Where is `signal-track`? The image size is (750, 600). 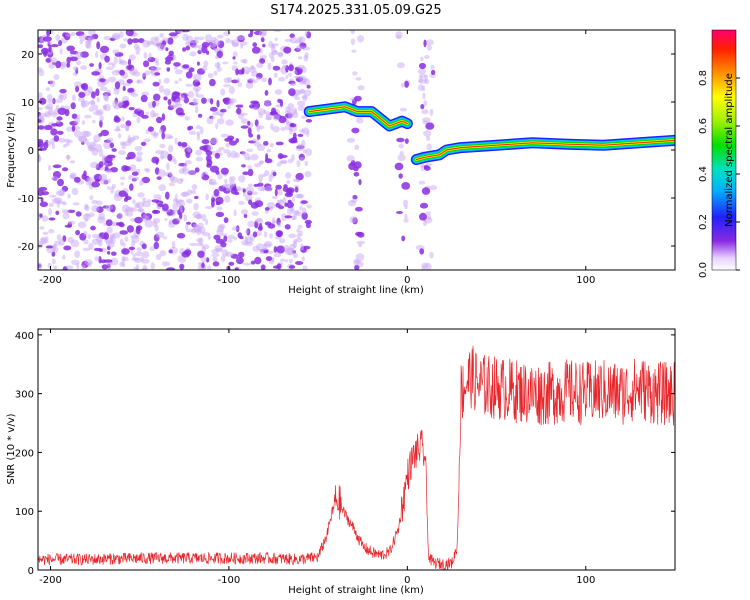 signal-track is located at coordinates (545, 150).